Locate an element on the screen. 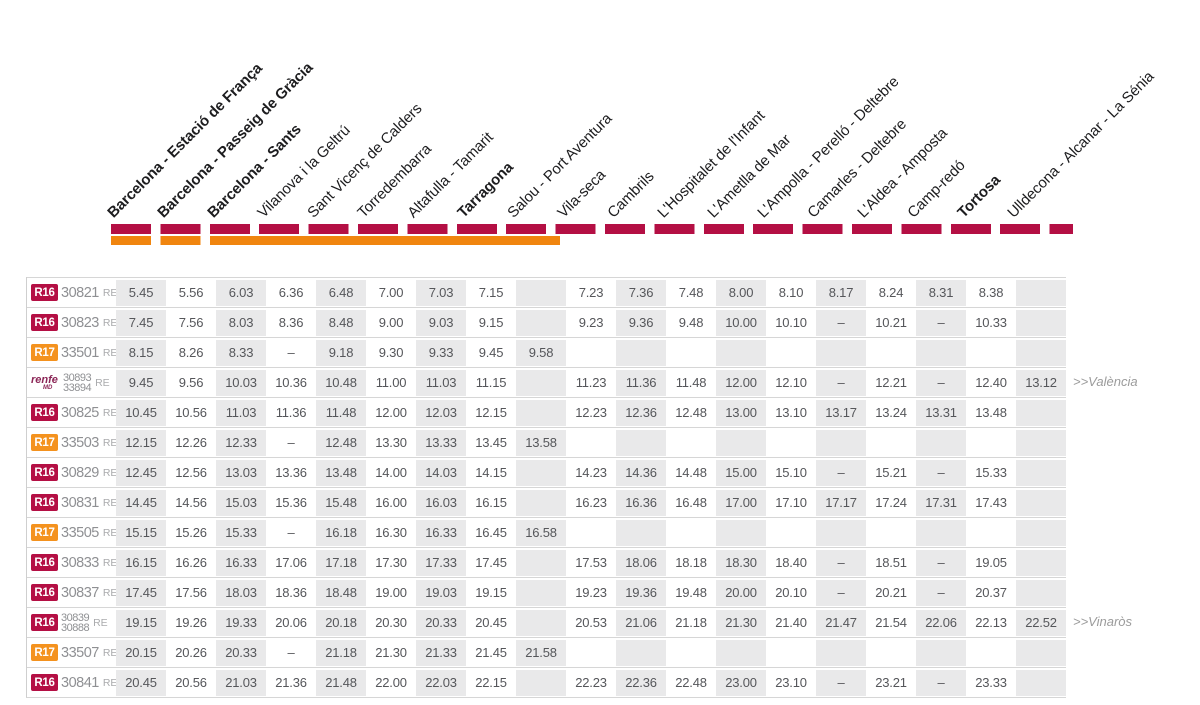 This screenshot has width=1200, height=705. time-cell: 23.00 is located at coordinates (741, 682).